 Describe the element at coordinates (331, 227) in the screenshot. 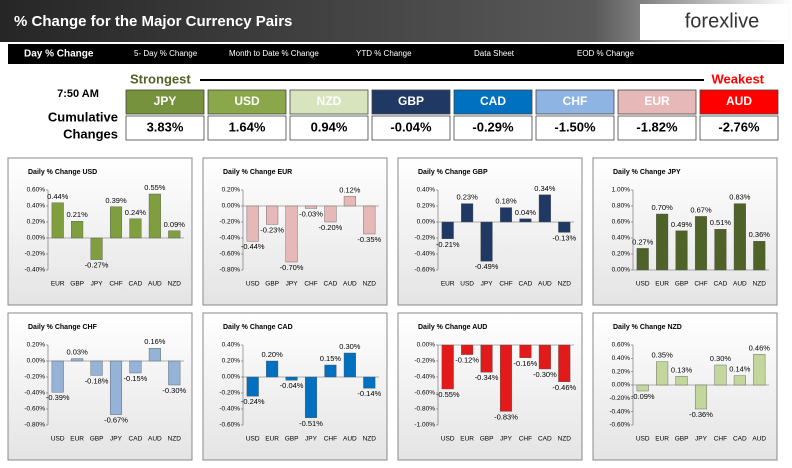

I see `value-label: -0.20%` at that location.